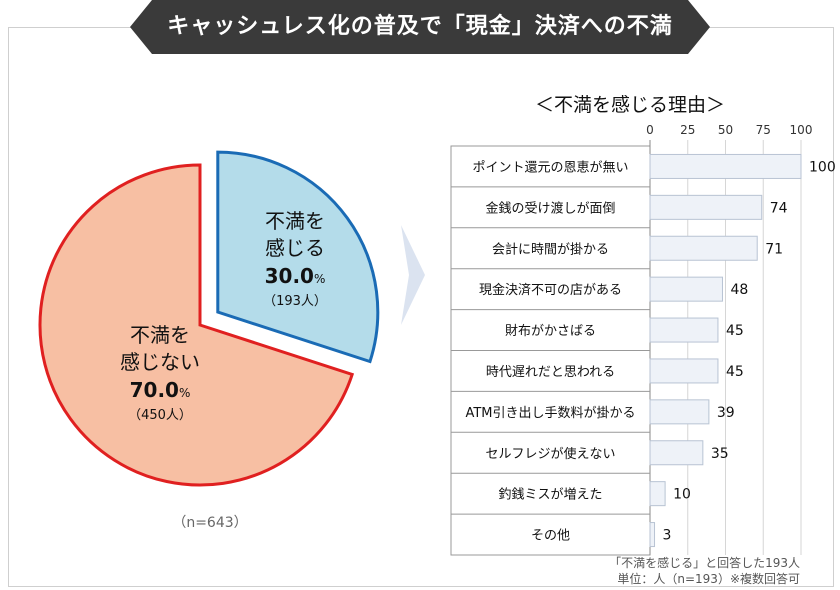 This screenshot has width=840, height=590. Describe the element at coordinates (550, 454) in the screenshot. I see `category-label: セルフレジが使えない` at that location.